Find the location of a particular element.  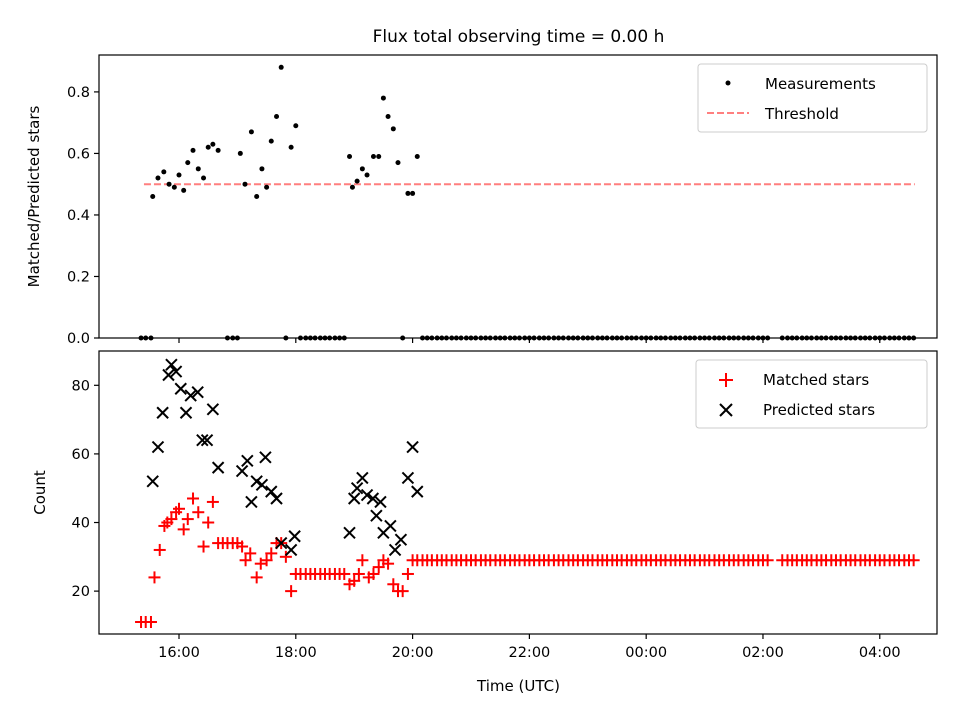

x-axis-label: Time (UTC) is located at coordinates (518, 686).